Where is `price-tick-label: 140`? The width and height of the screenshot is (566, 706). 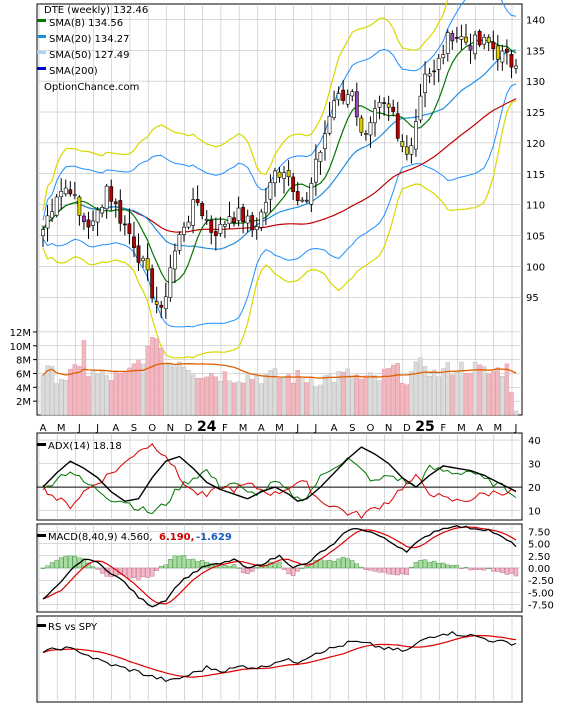 price-tick-label: 140 is located at coordinates (535, 20).